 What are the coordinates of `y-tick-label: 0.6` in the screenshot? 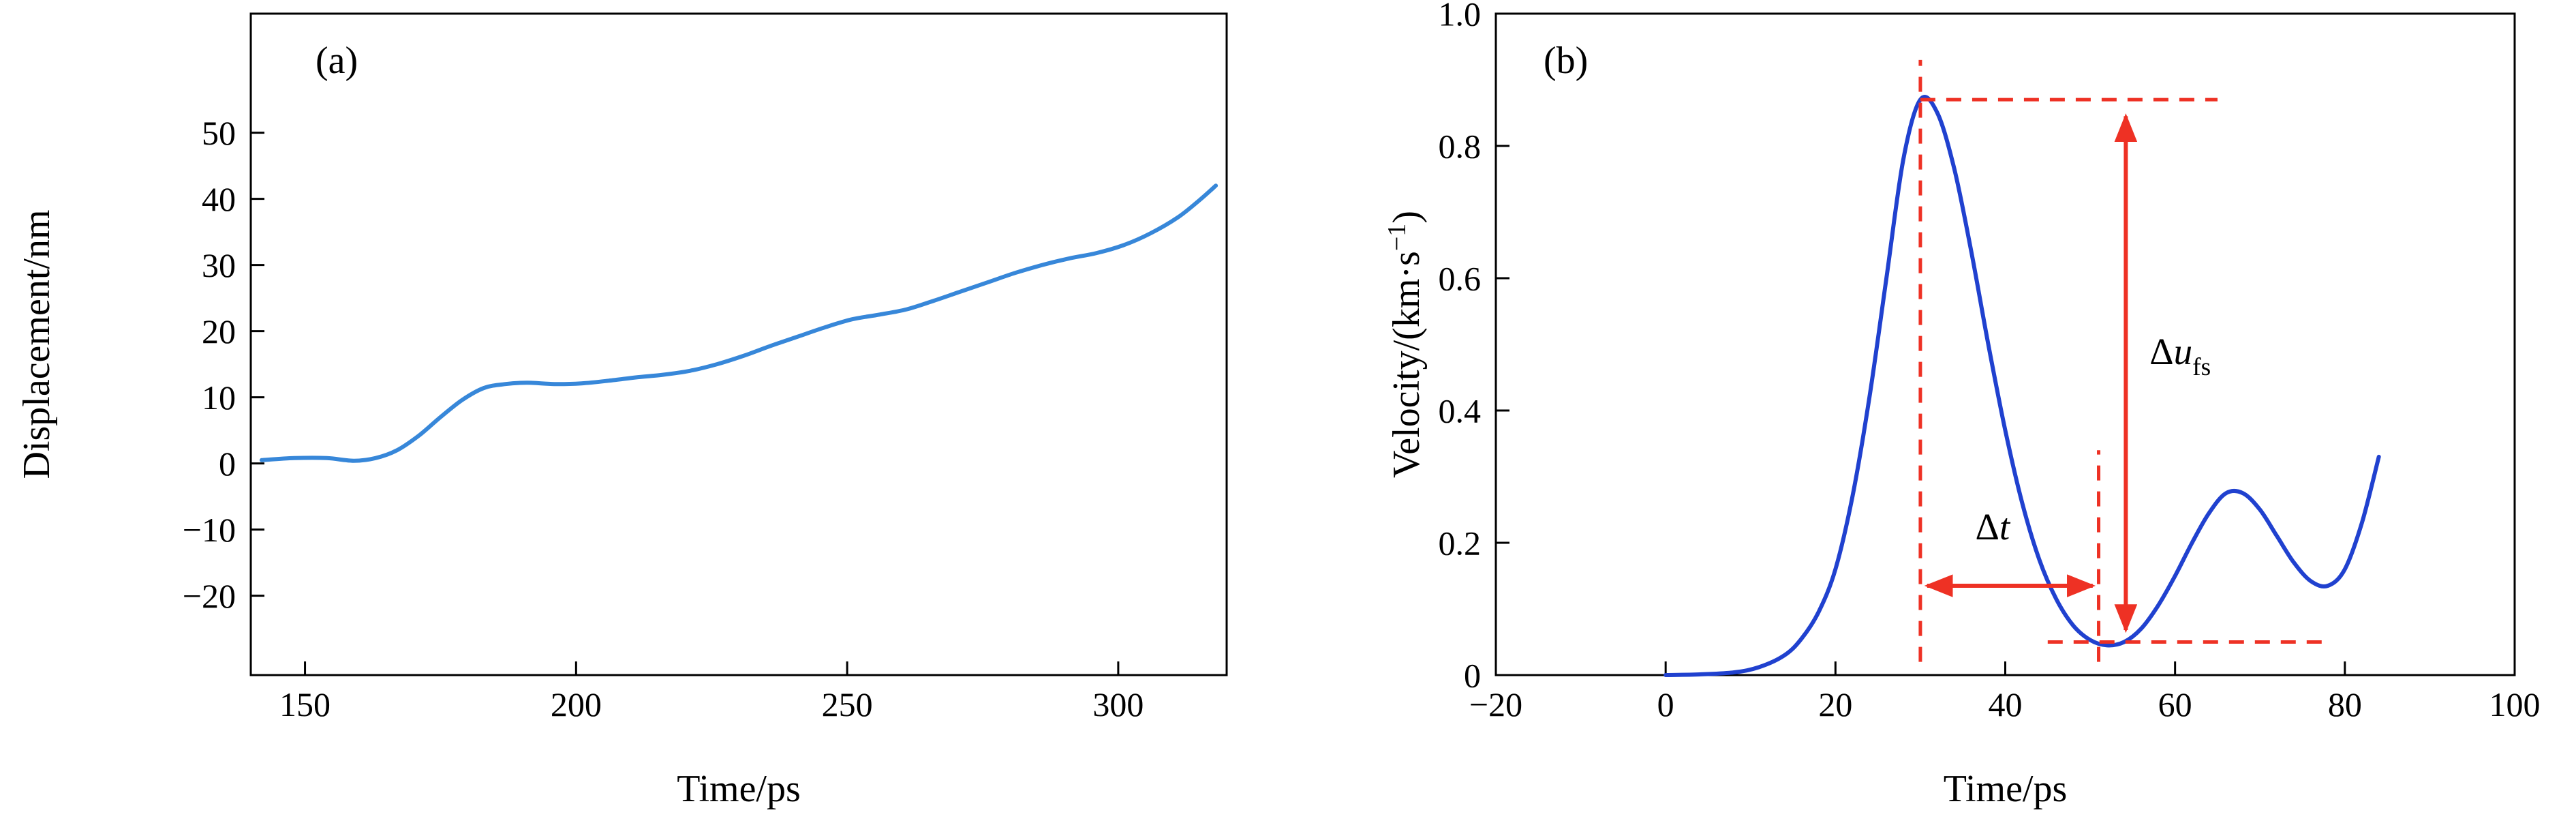 It's located at (1460, 279).